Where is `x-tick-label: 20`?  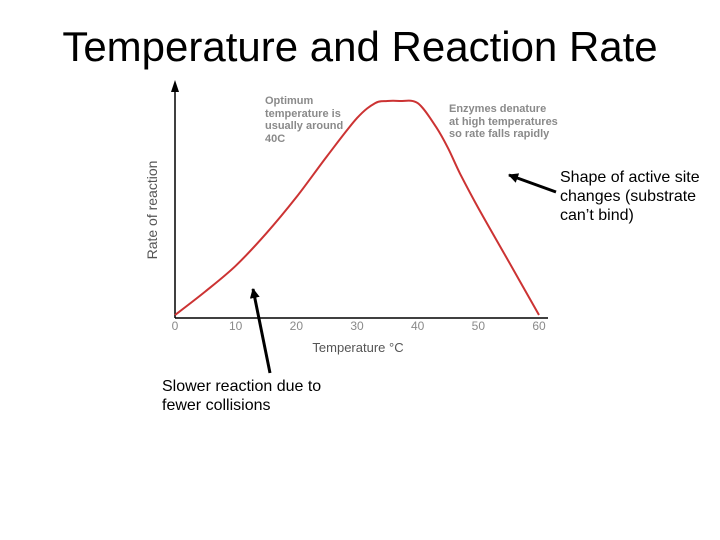 x-tick-label: 20 is located at coordinates (297, 326).